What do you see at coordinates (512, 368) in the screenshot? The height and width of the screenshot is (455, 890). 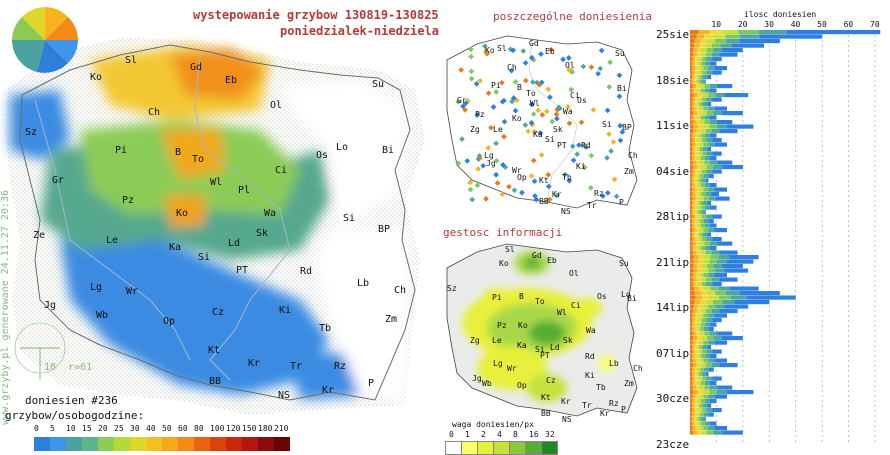 I see `density-label-wr: Wr` at bounding box center [512, 368].